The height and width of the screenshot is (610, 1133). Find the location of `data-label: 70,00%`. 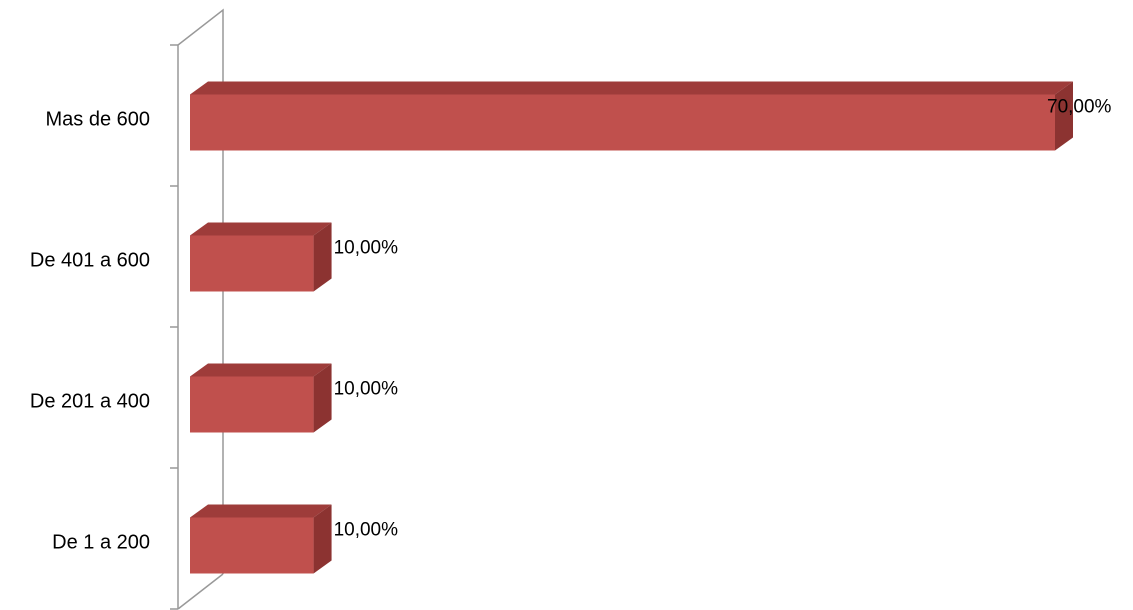

data-label: 70,00% is located at coordinates (1079, 107).